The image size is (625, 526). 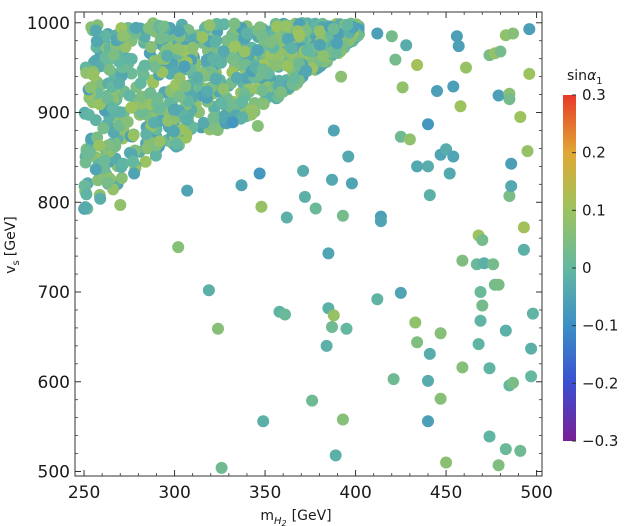 What do you see at coordinates (594, 210) in the screenshot?
I see `colorbar-tick-label: 0.1` at bounding box center [594, 210].